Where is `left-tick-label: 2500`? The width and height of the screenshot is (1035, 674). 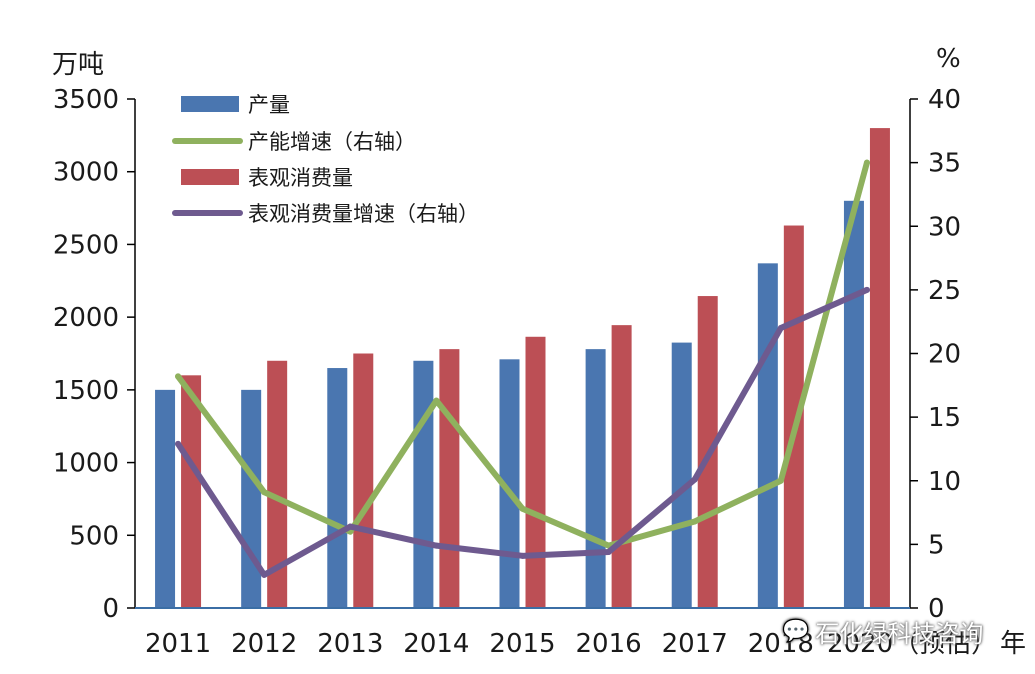 left-tick-label: 2500 is located at coordinates (86, 245).